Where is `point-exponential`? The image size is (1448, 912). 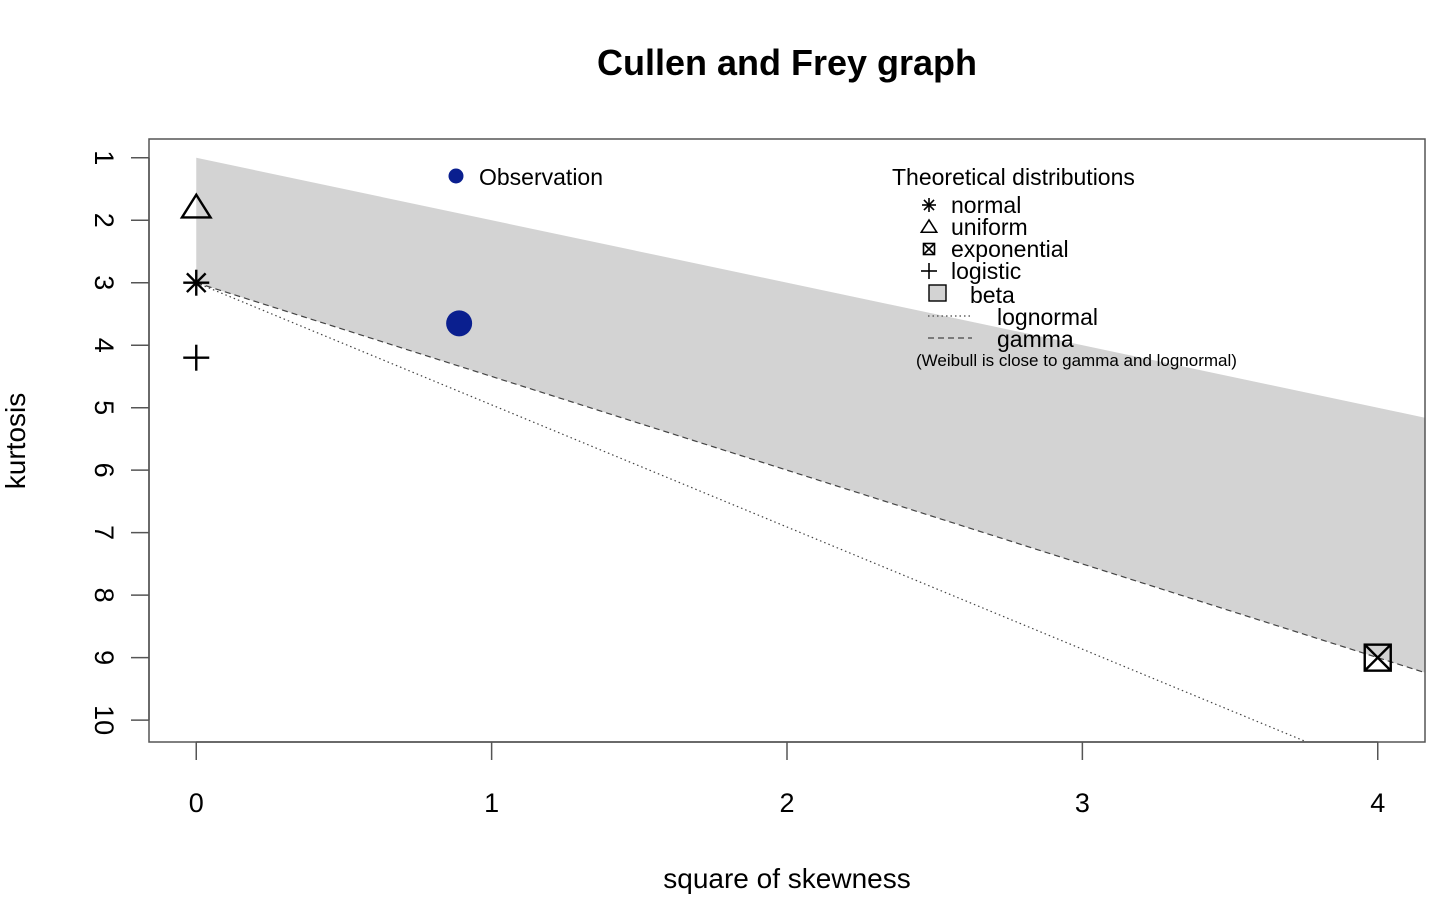 point-exponential is located at coordinates (1377, 657).